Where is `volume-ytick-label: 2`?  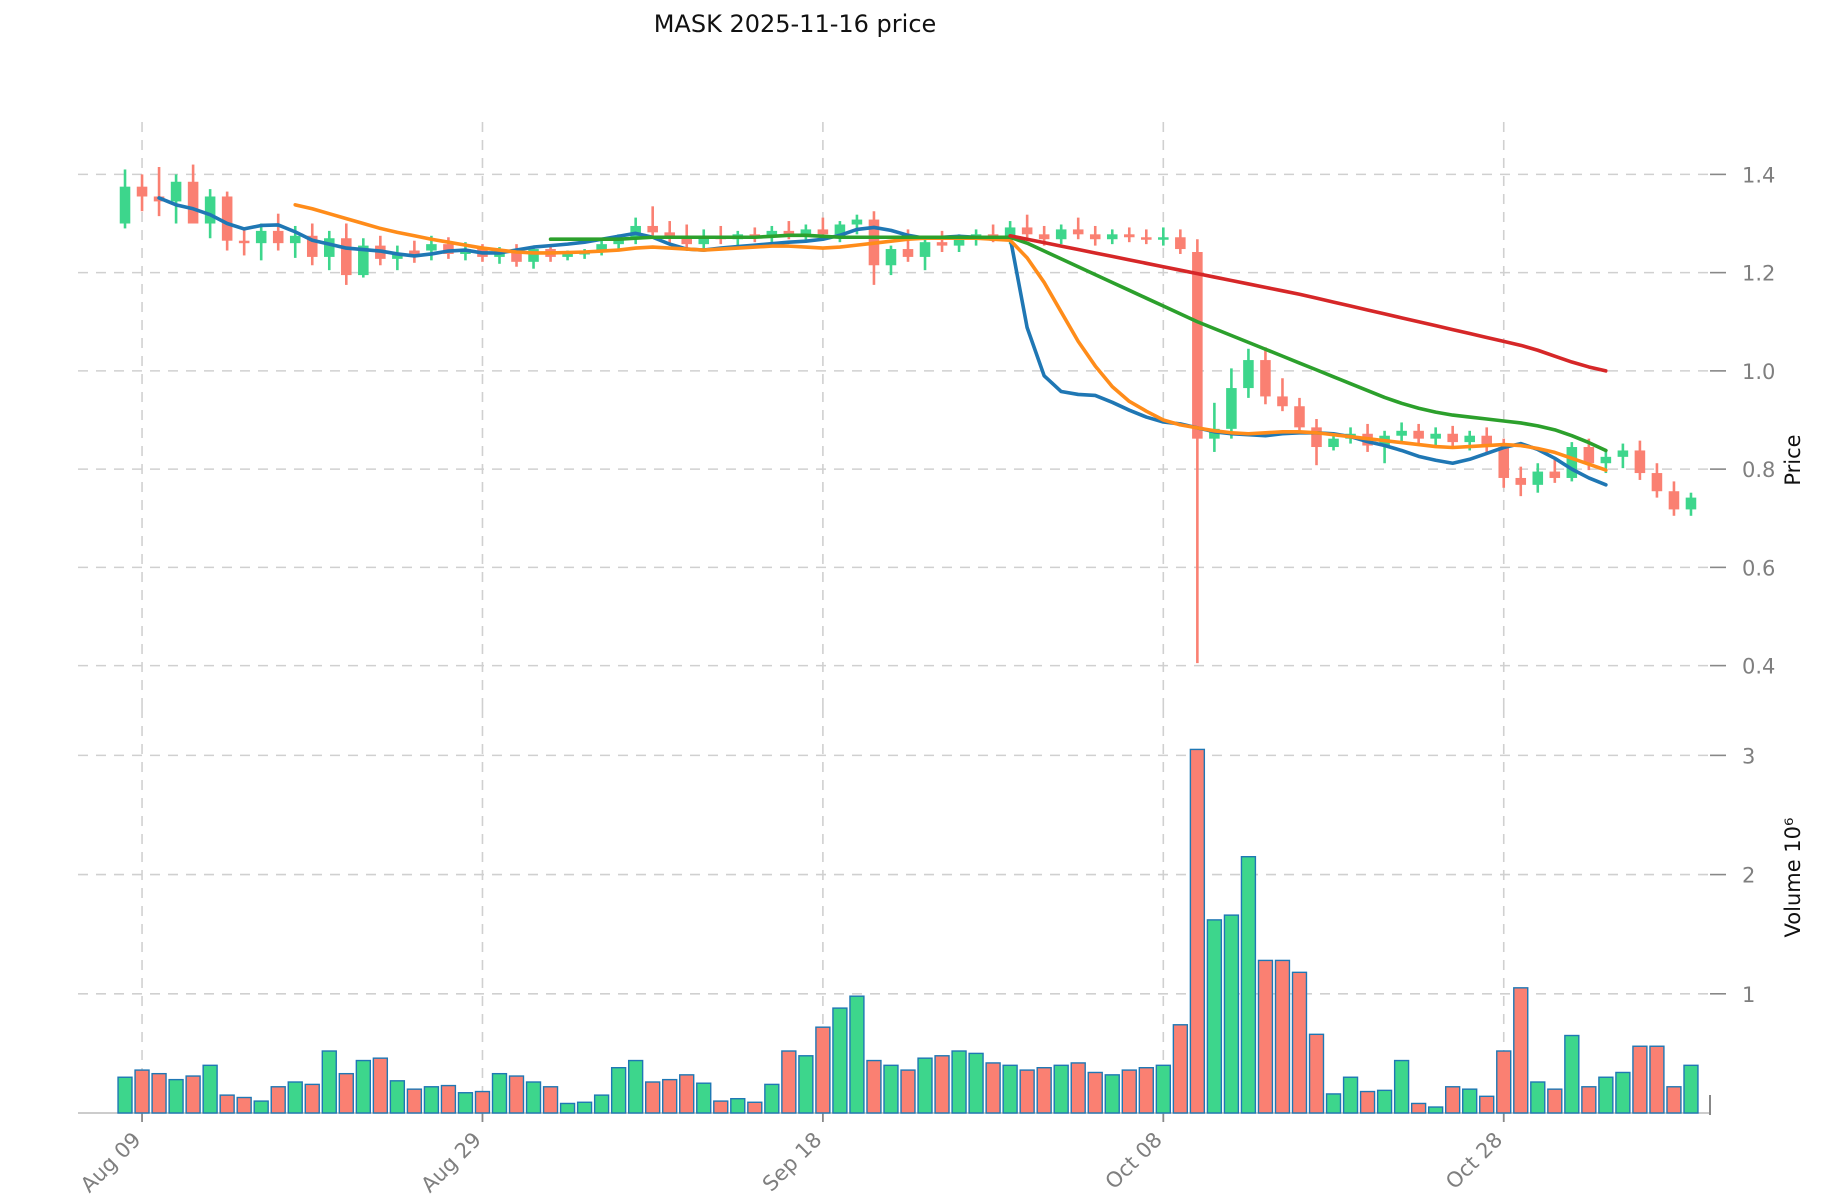
volume-ytick-label: 2 is located at coordinates (1748, 876).